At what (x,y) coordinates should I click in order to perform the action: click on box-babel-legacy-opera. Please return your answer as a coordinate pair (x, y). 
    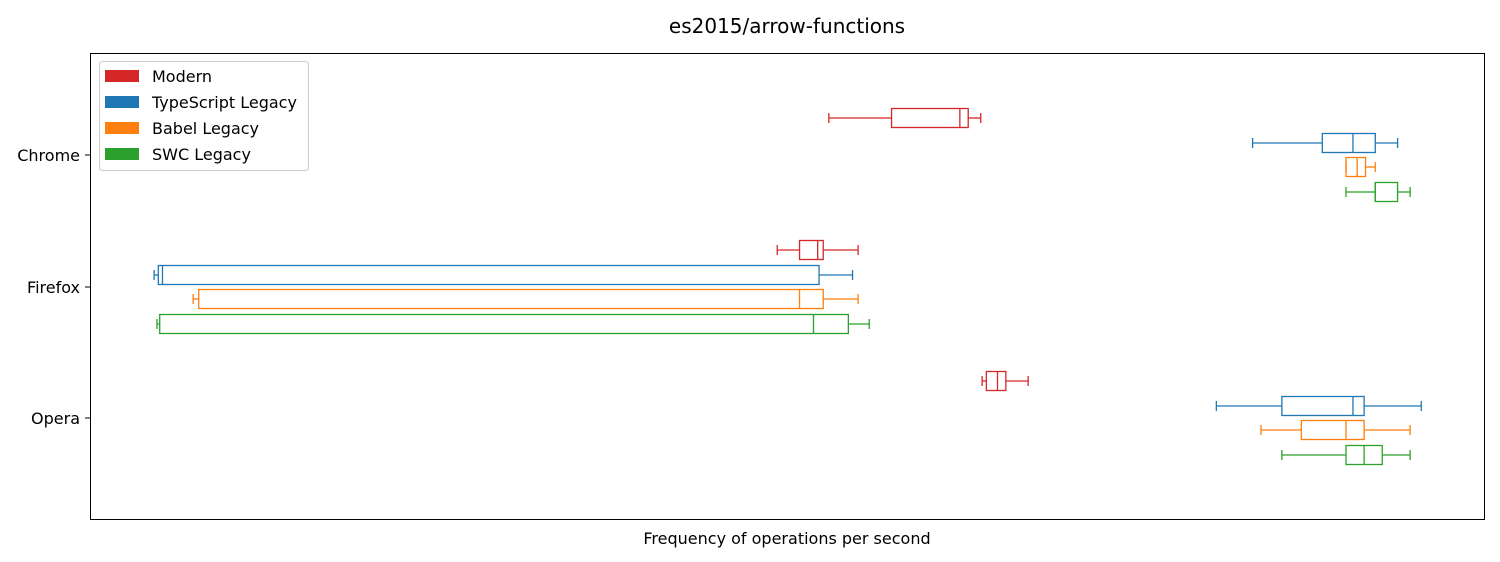
    Looking at the image, I should click on (1335, 430).